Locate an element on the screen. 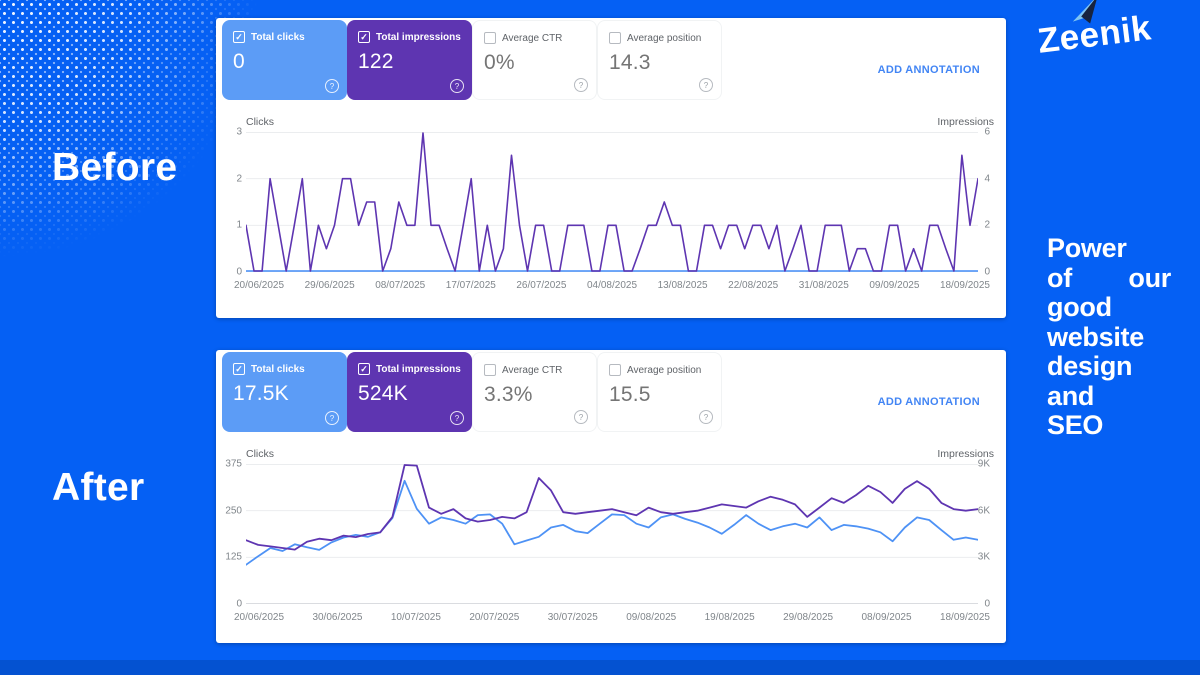  x-tick-label: 13/08/2025 is located at coordinates (682, 285).